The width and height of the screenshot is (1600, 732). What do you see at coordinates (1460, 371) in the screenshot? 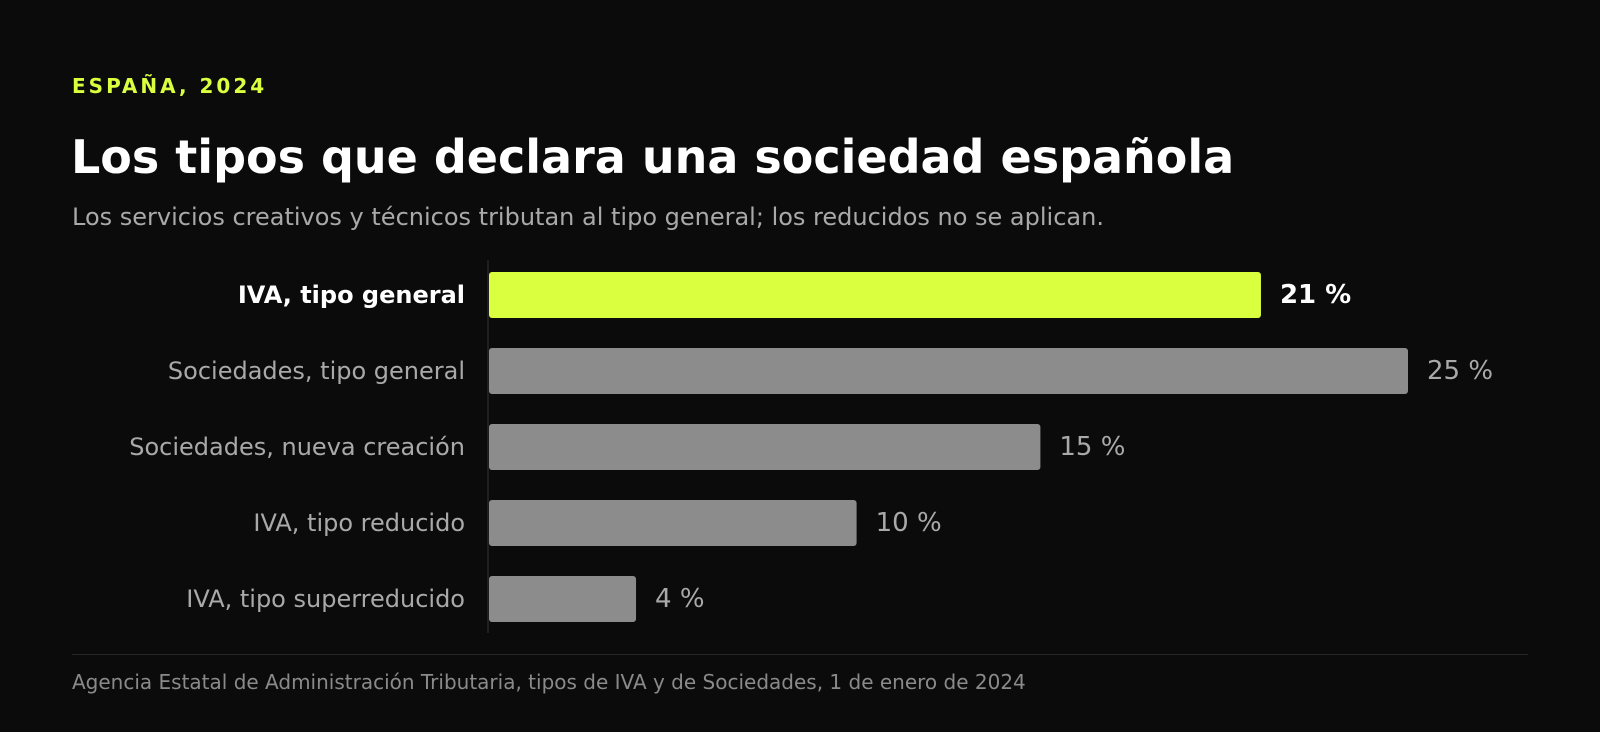
I see `value-label: 25 %` at bounding box center [1460, 371].